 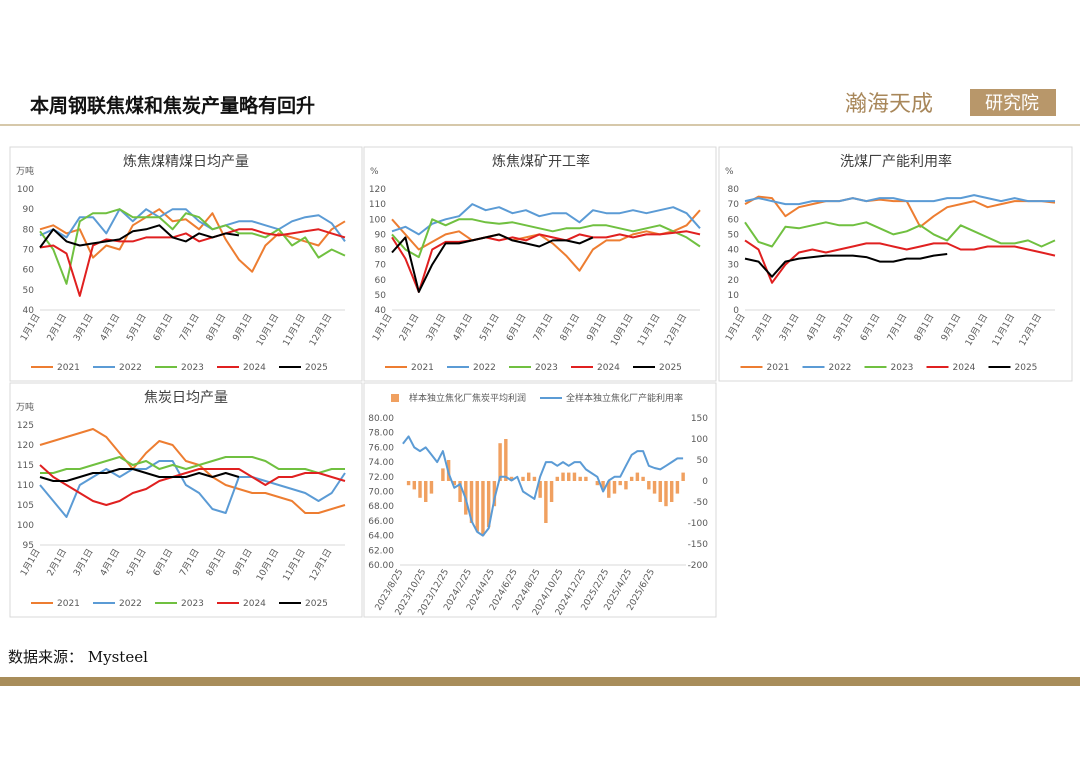 What do you see at coordinates (705, 482) in the screenshot?
I see `y2-tick-label: 0` at bounding box center [705, 482].